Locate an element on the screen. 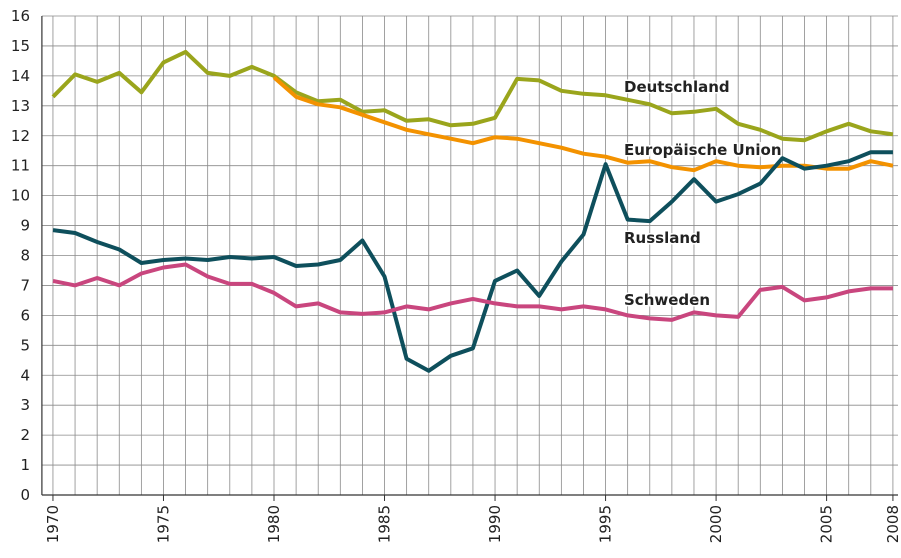  y-tick-label: 6 is located at coordinates (25, 315).